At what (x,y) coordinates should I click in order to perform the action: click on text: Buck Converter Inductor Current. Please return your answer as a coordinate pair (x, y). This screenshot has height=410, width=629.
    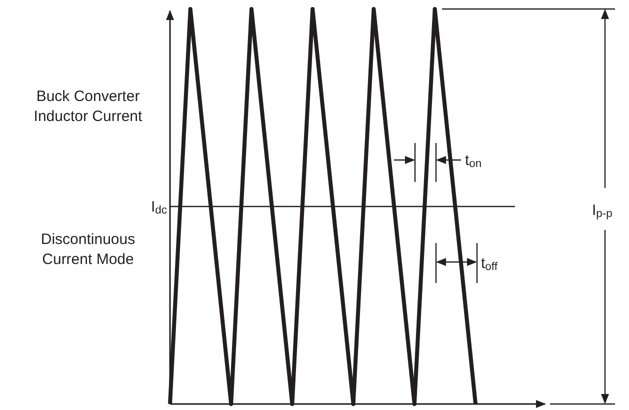
    Looking at the image, I should click on (89, 106).